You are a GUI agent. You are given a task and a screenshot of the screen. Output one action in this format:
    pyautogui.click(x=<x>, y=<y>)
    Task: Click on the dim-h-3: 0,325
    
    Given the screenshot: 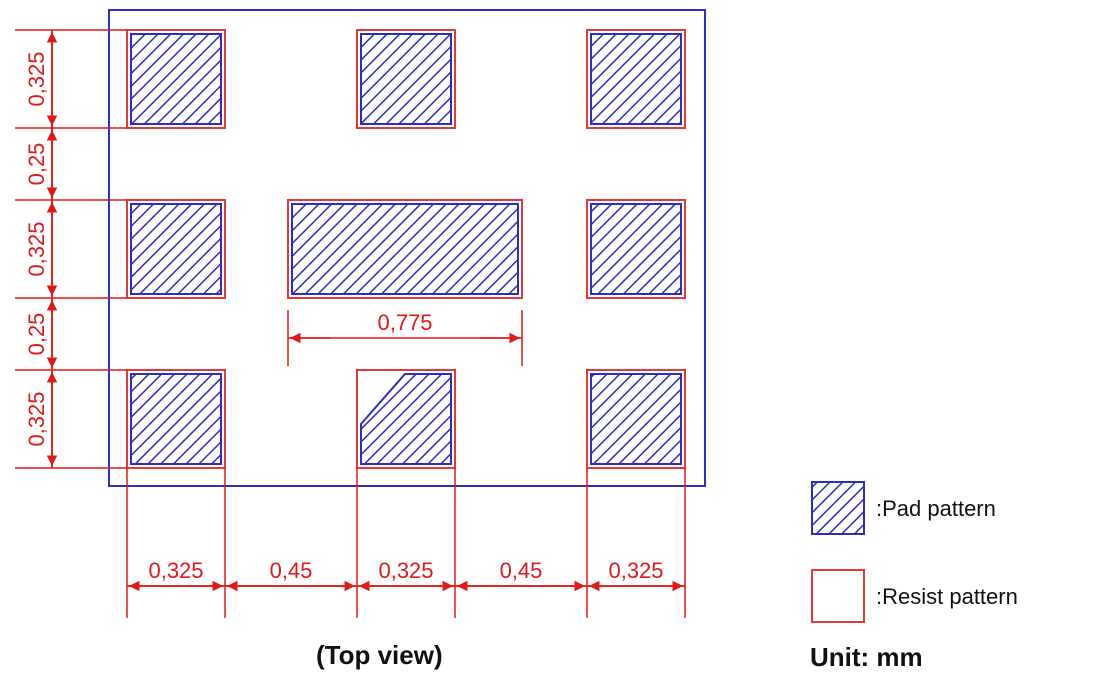 What is the action you would take?
    pyautogui.click(x=405, y=570)
    